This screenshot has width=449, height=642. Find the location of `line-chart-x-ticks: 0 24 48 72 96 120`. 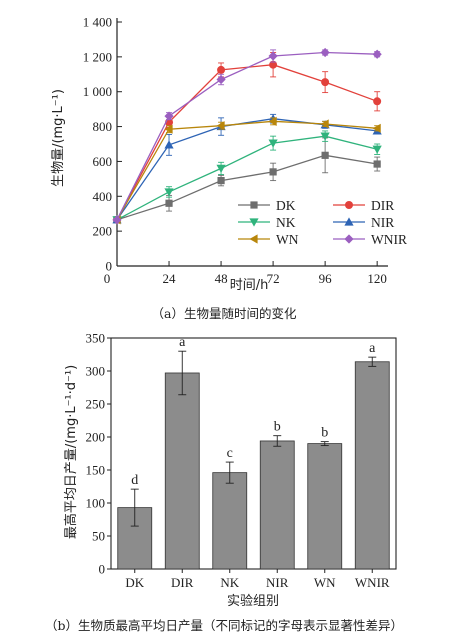

line-chart-x-ticks: 0 24 48 72 96 120 is located at coordinates (245, 273).